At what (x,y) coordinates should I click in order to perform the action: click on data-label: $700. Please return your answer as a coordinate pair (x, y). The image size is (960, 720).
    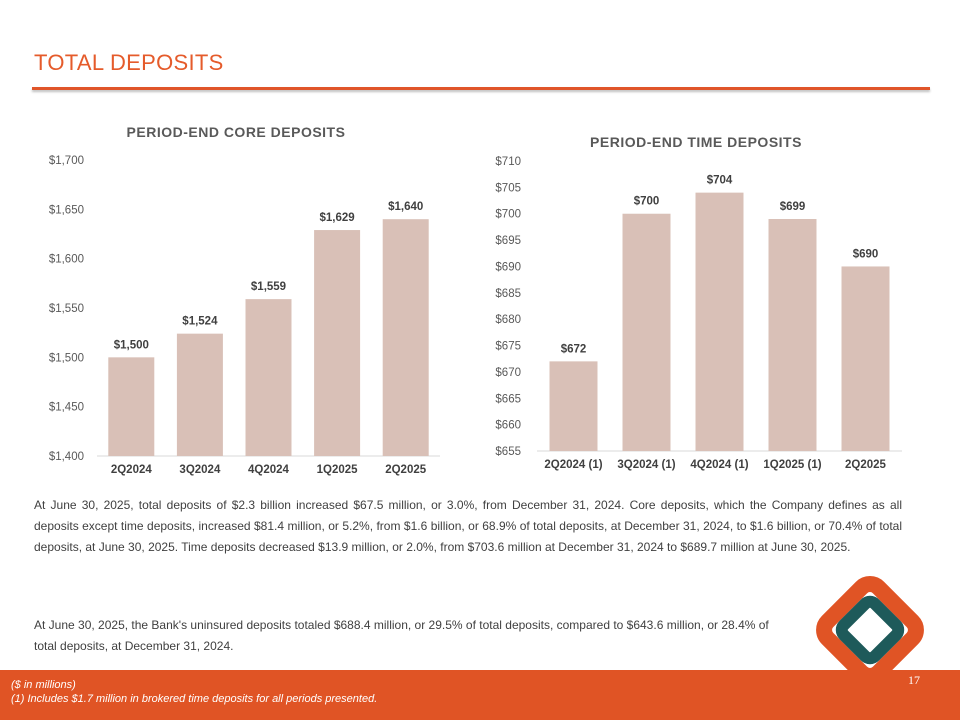
    Looking at the image, I should click on (647, 202).